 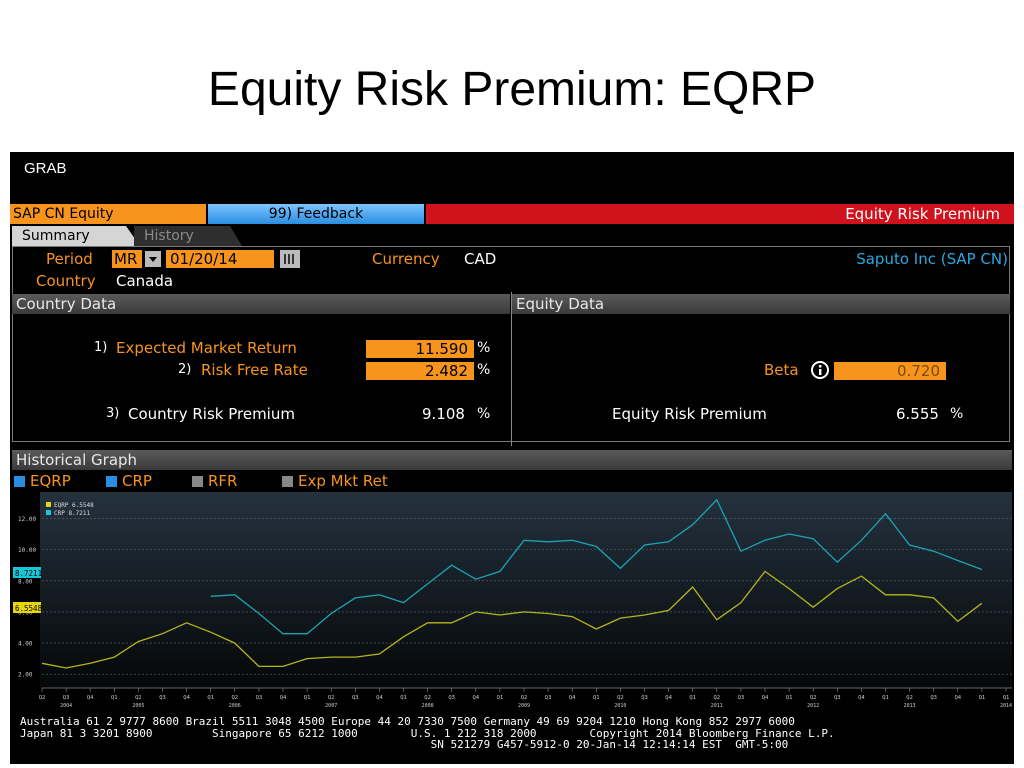 What do you see at coordinates (512, 619) in the screenshot?
I see `series-line-eqrp` at bounding box center [512, 619].